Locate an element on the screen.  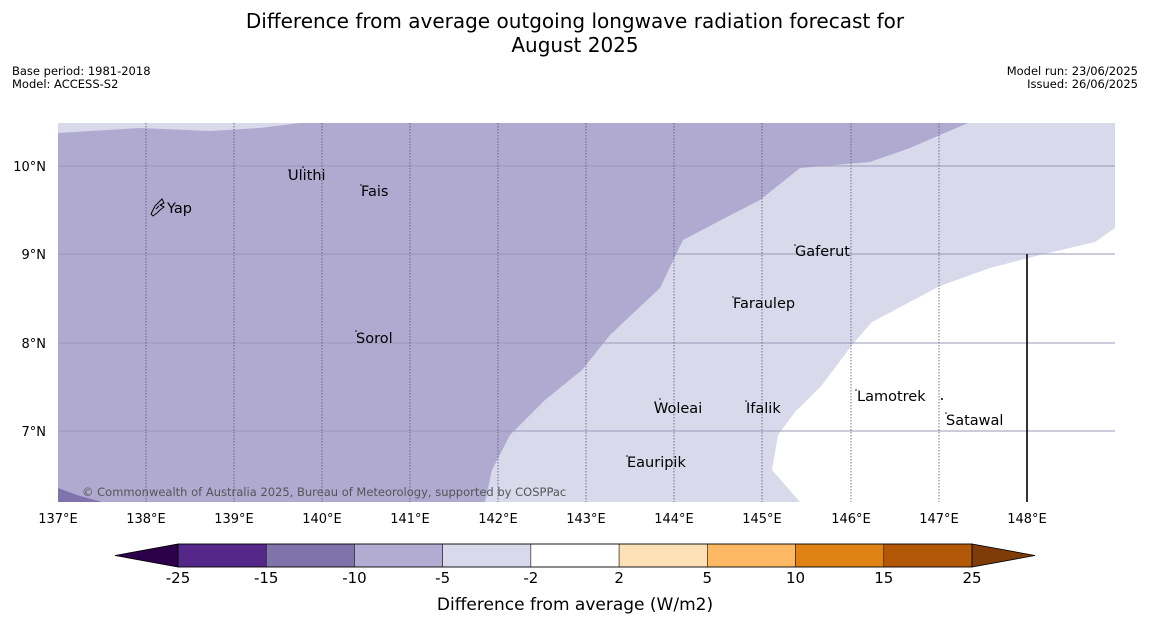
lon-tick-146e: 146°E is located at coordinates (851, 519).